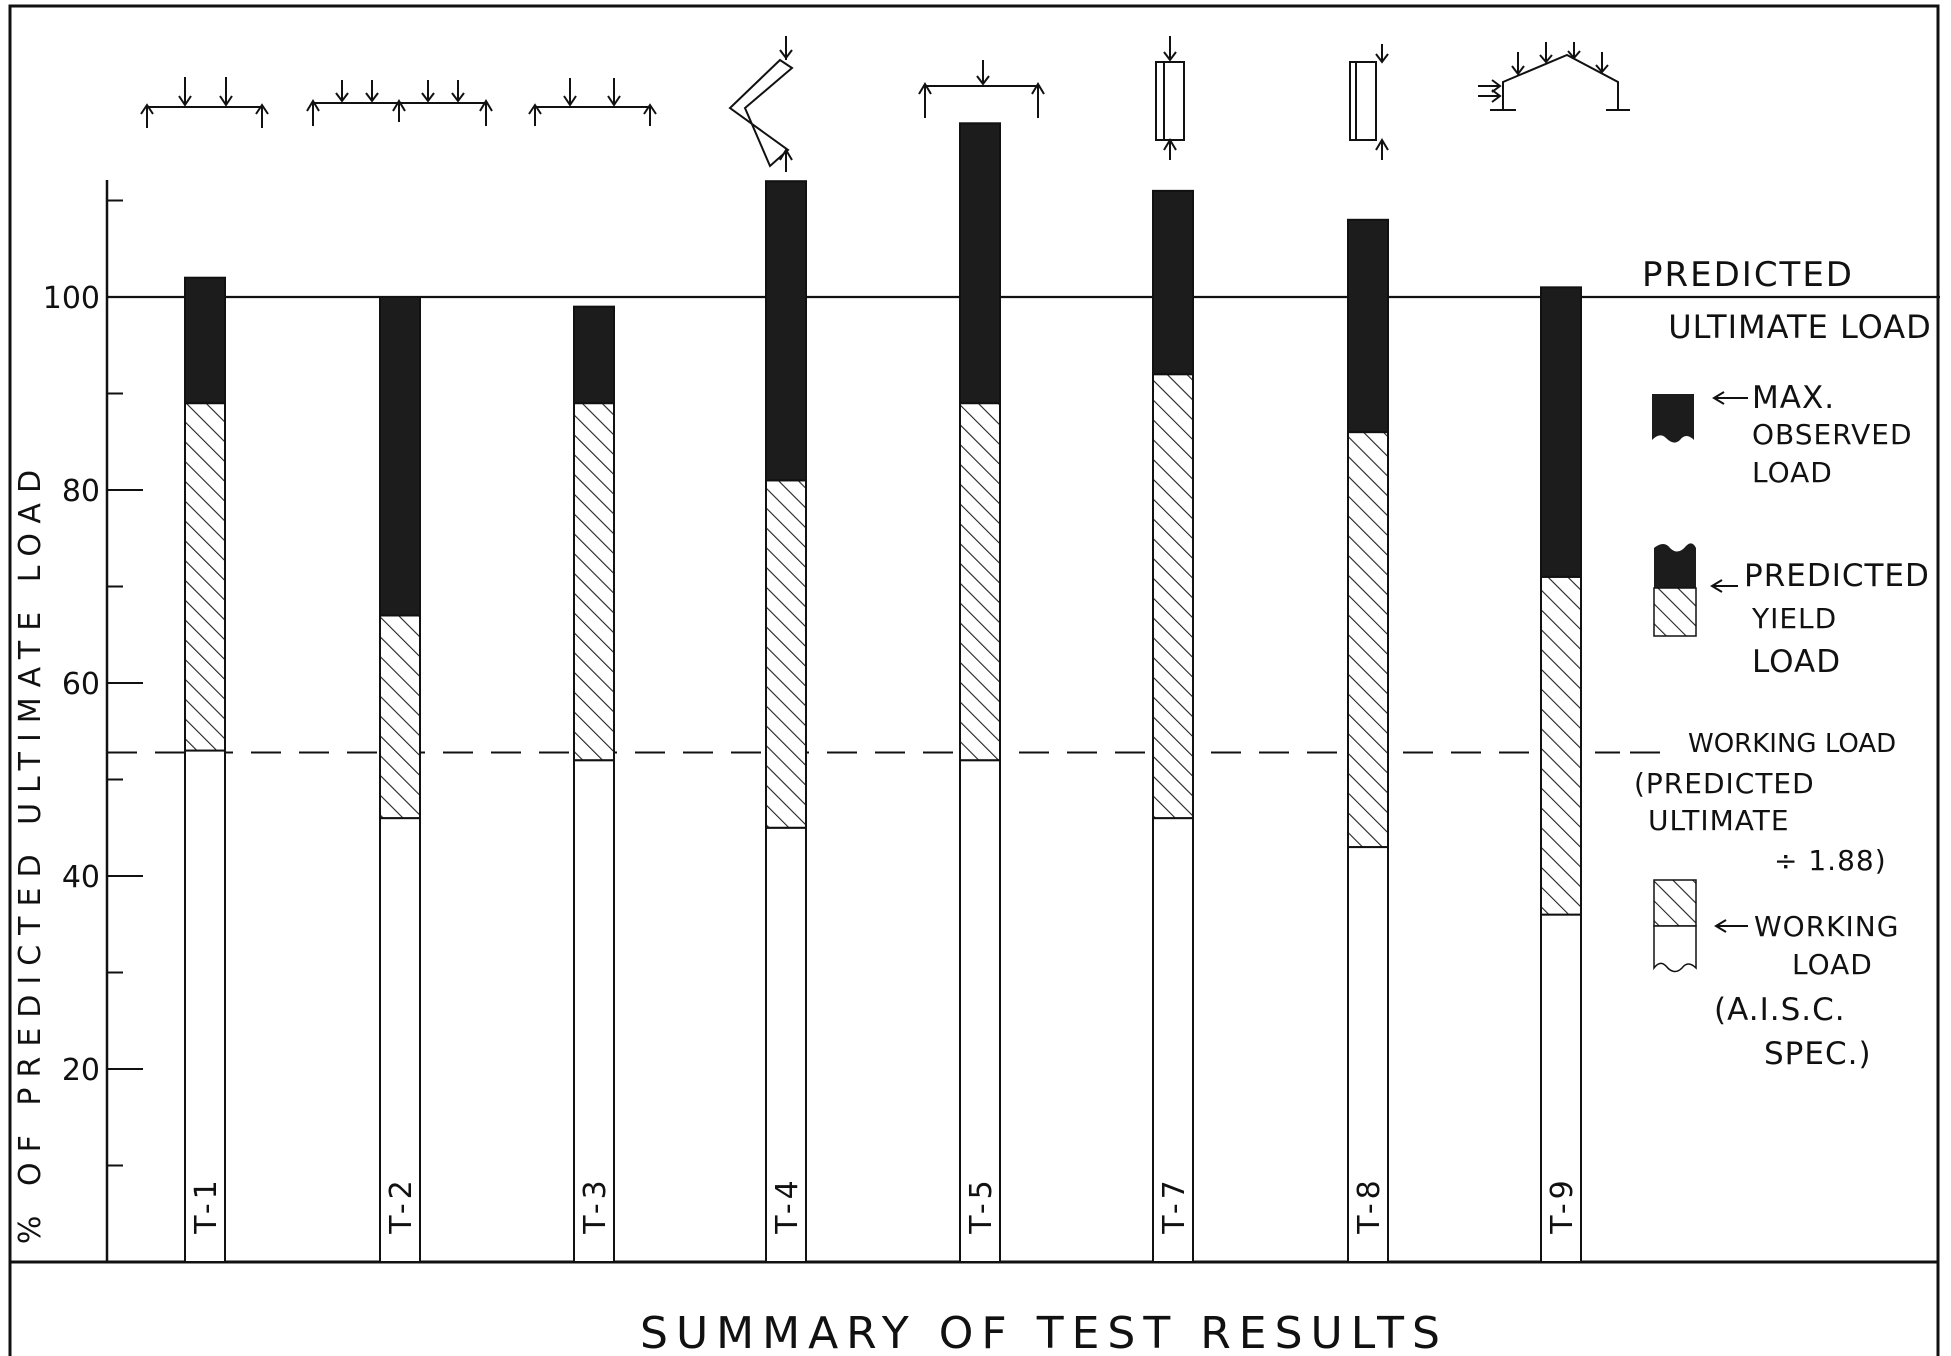  I want to click on legend-working-line2: LOAD, so click(1832, 964).